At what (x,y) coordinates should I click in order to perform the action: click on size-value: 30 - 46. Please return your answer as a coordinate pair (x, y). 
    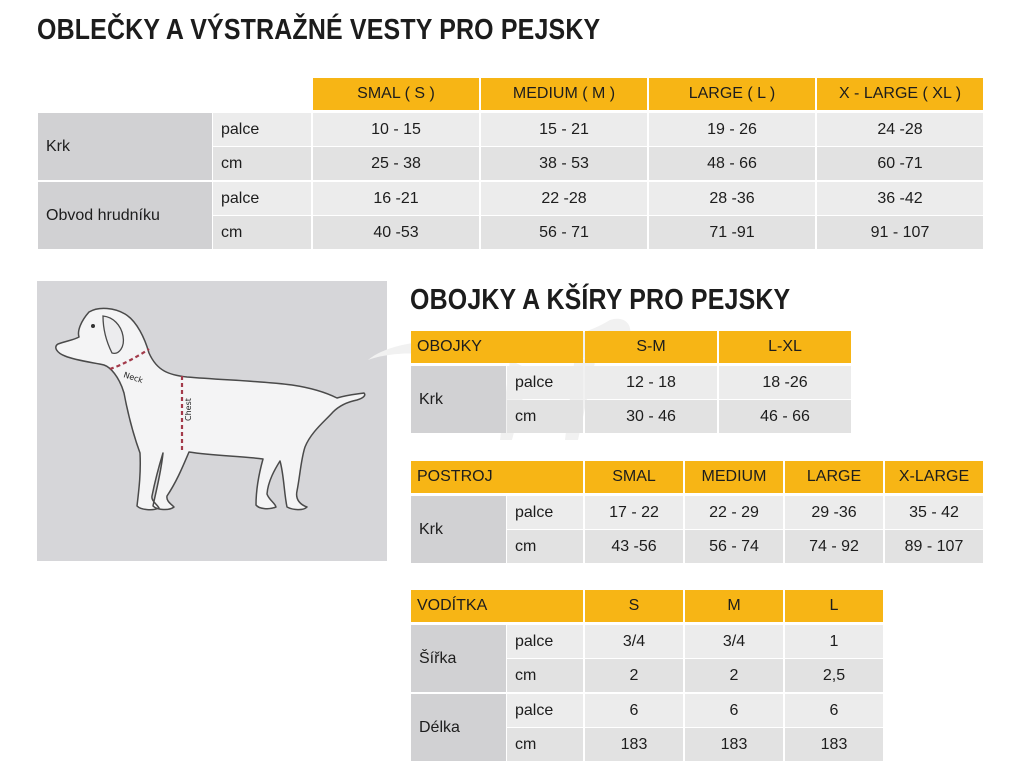
    Looking at the image, I should click on (651, 416).